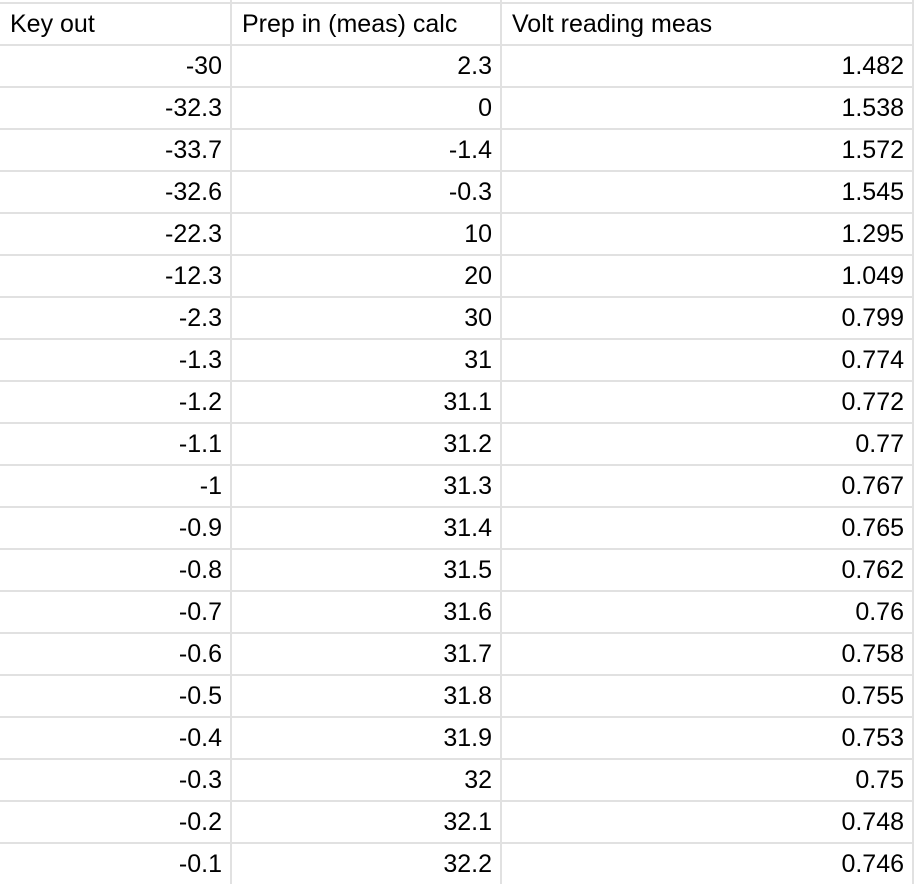  I want to click on cell-volt-reading-meas: 1.538, so click(708, 108).